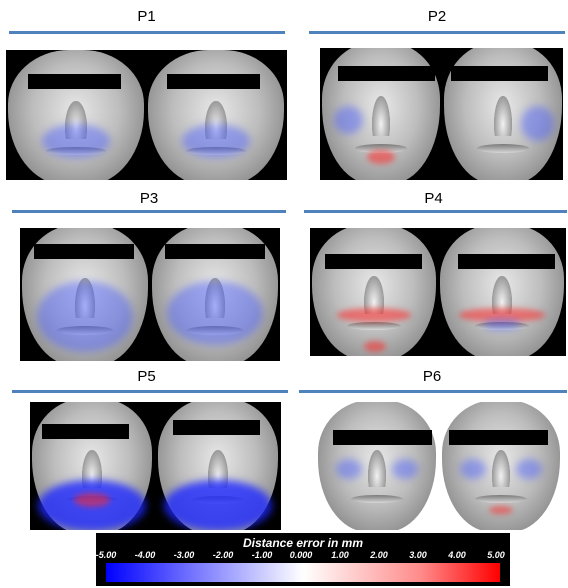 The image size is (568, 588). Describe the element at coordinates (432, 376) in the screenshot. I see `panel-title: P6` at that location.